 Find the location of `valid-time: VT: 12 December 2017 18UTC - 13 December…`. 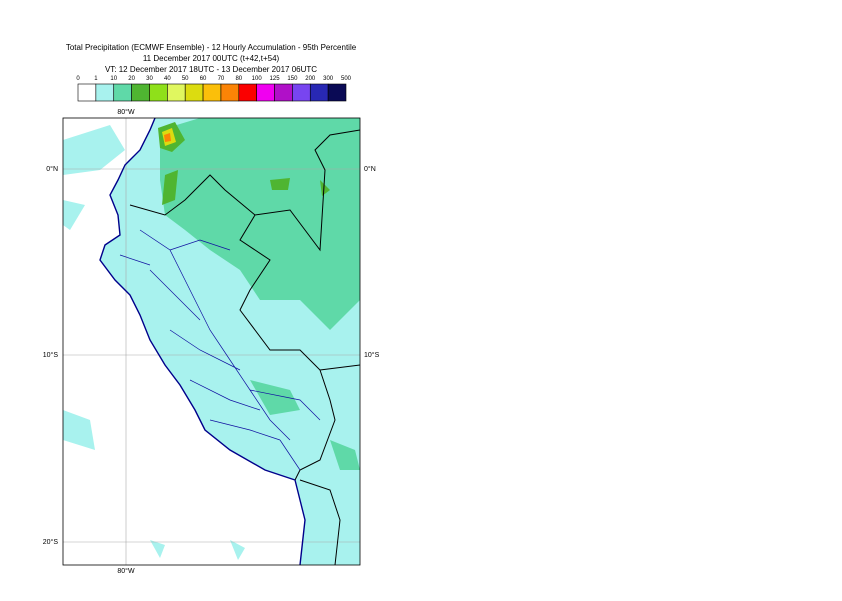

valid-time: VT: 12 December 2017 18UTC - 13 December… is located at coordinates (211, 69).